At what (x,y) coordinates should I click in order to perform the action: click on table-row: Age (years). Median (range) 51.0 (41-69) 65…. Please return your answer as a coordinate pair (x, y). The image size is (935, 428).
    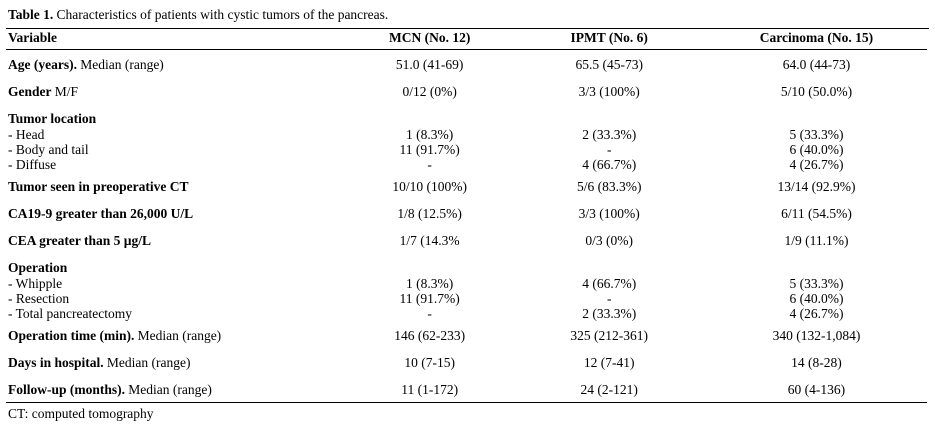
    Looking at the image, I should click on (466, 64).